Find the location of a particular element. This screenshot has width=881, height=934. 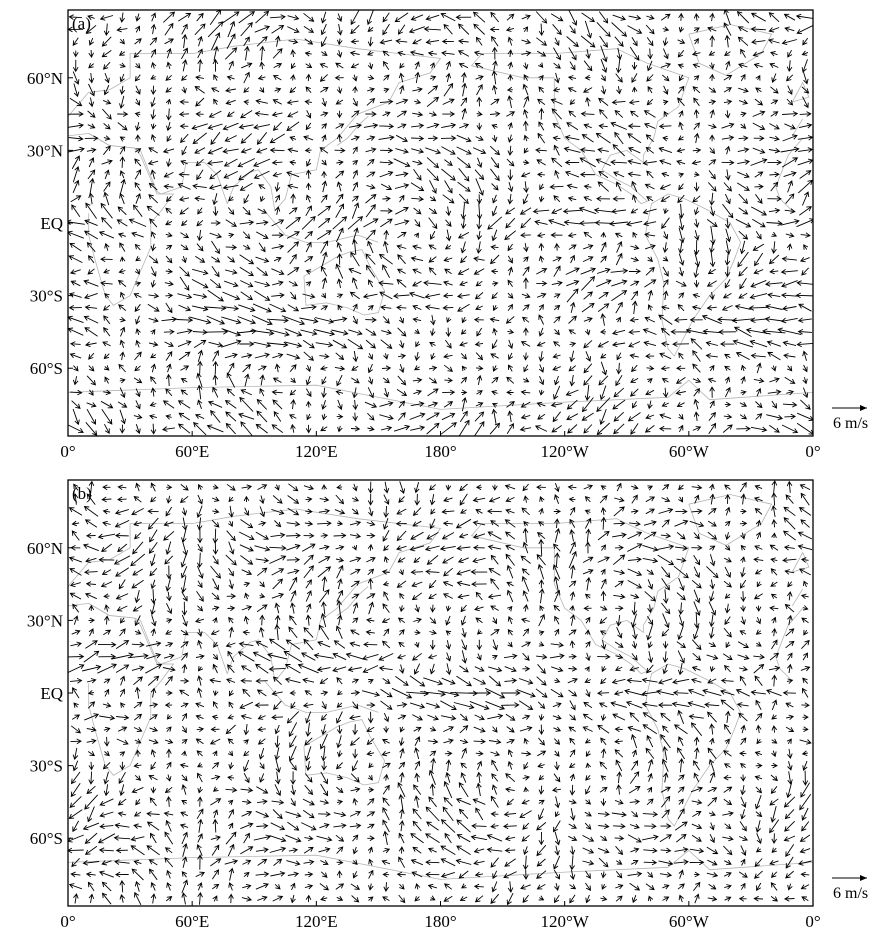

x-tick-label: 0° is located at coordinates (67, 451).